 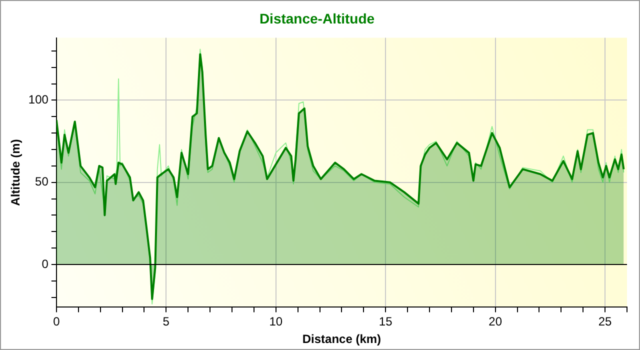 What do you see at coordinates (385, 321) in the screenshot?
I see `x-tick-label: 15` at bounding box center [385, 321].